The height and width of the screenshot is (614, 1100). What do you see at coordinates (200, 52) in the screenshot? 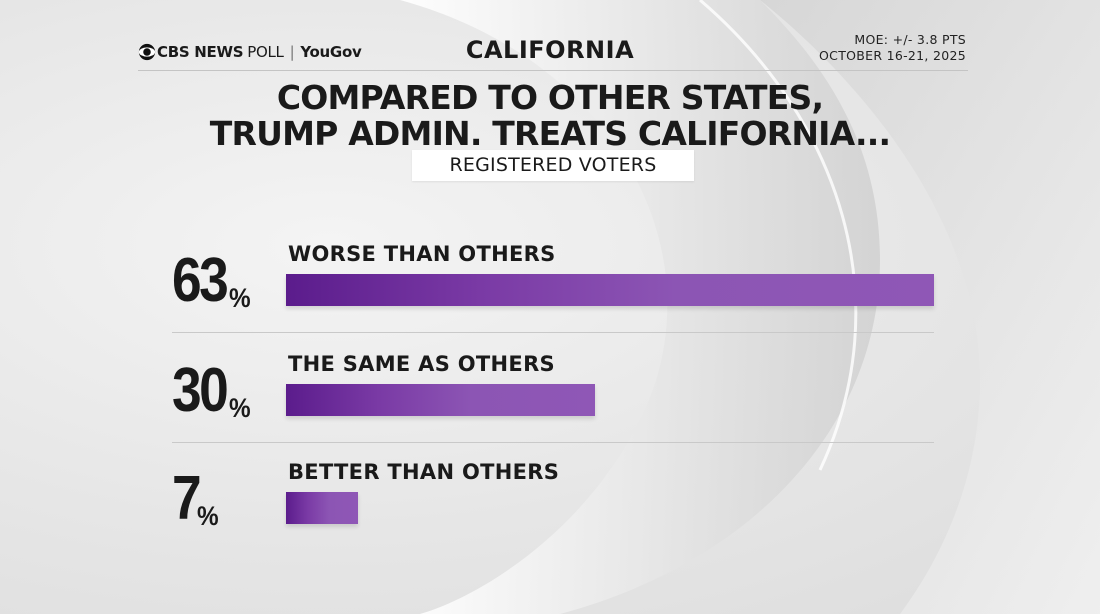
I see `brand-network: CBS NEWS` at bounding box center [200, 52].